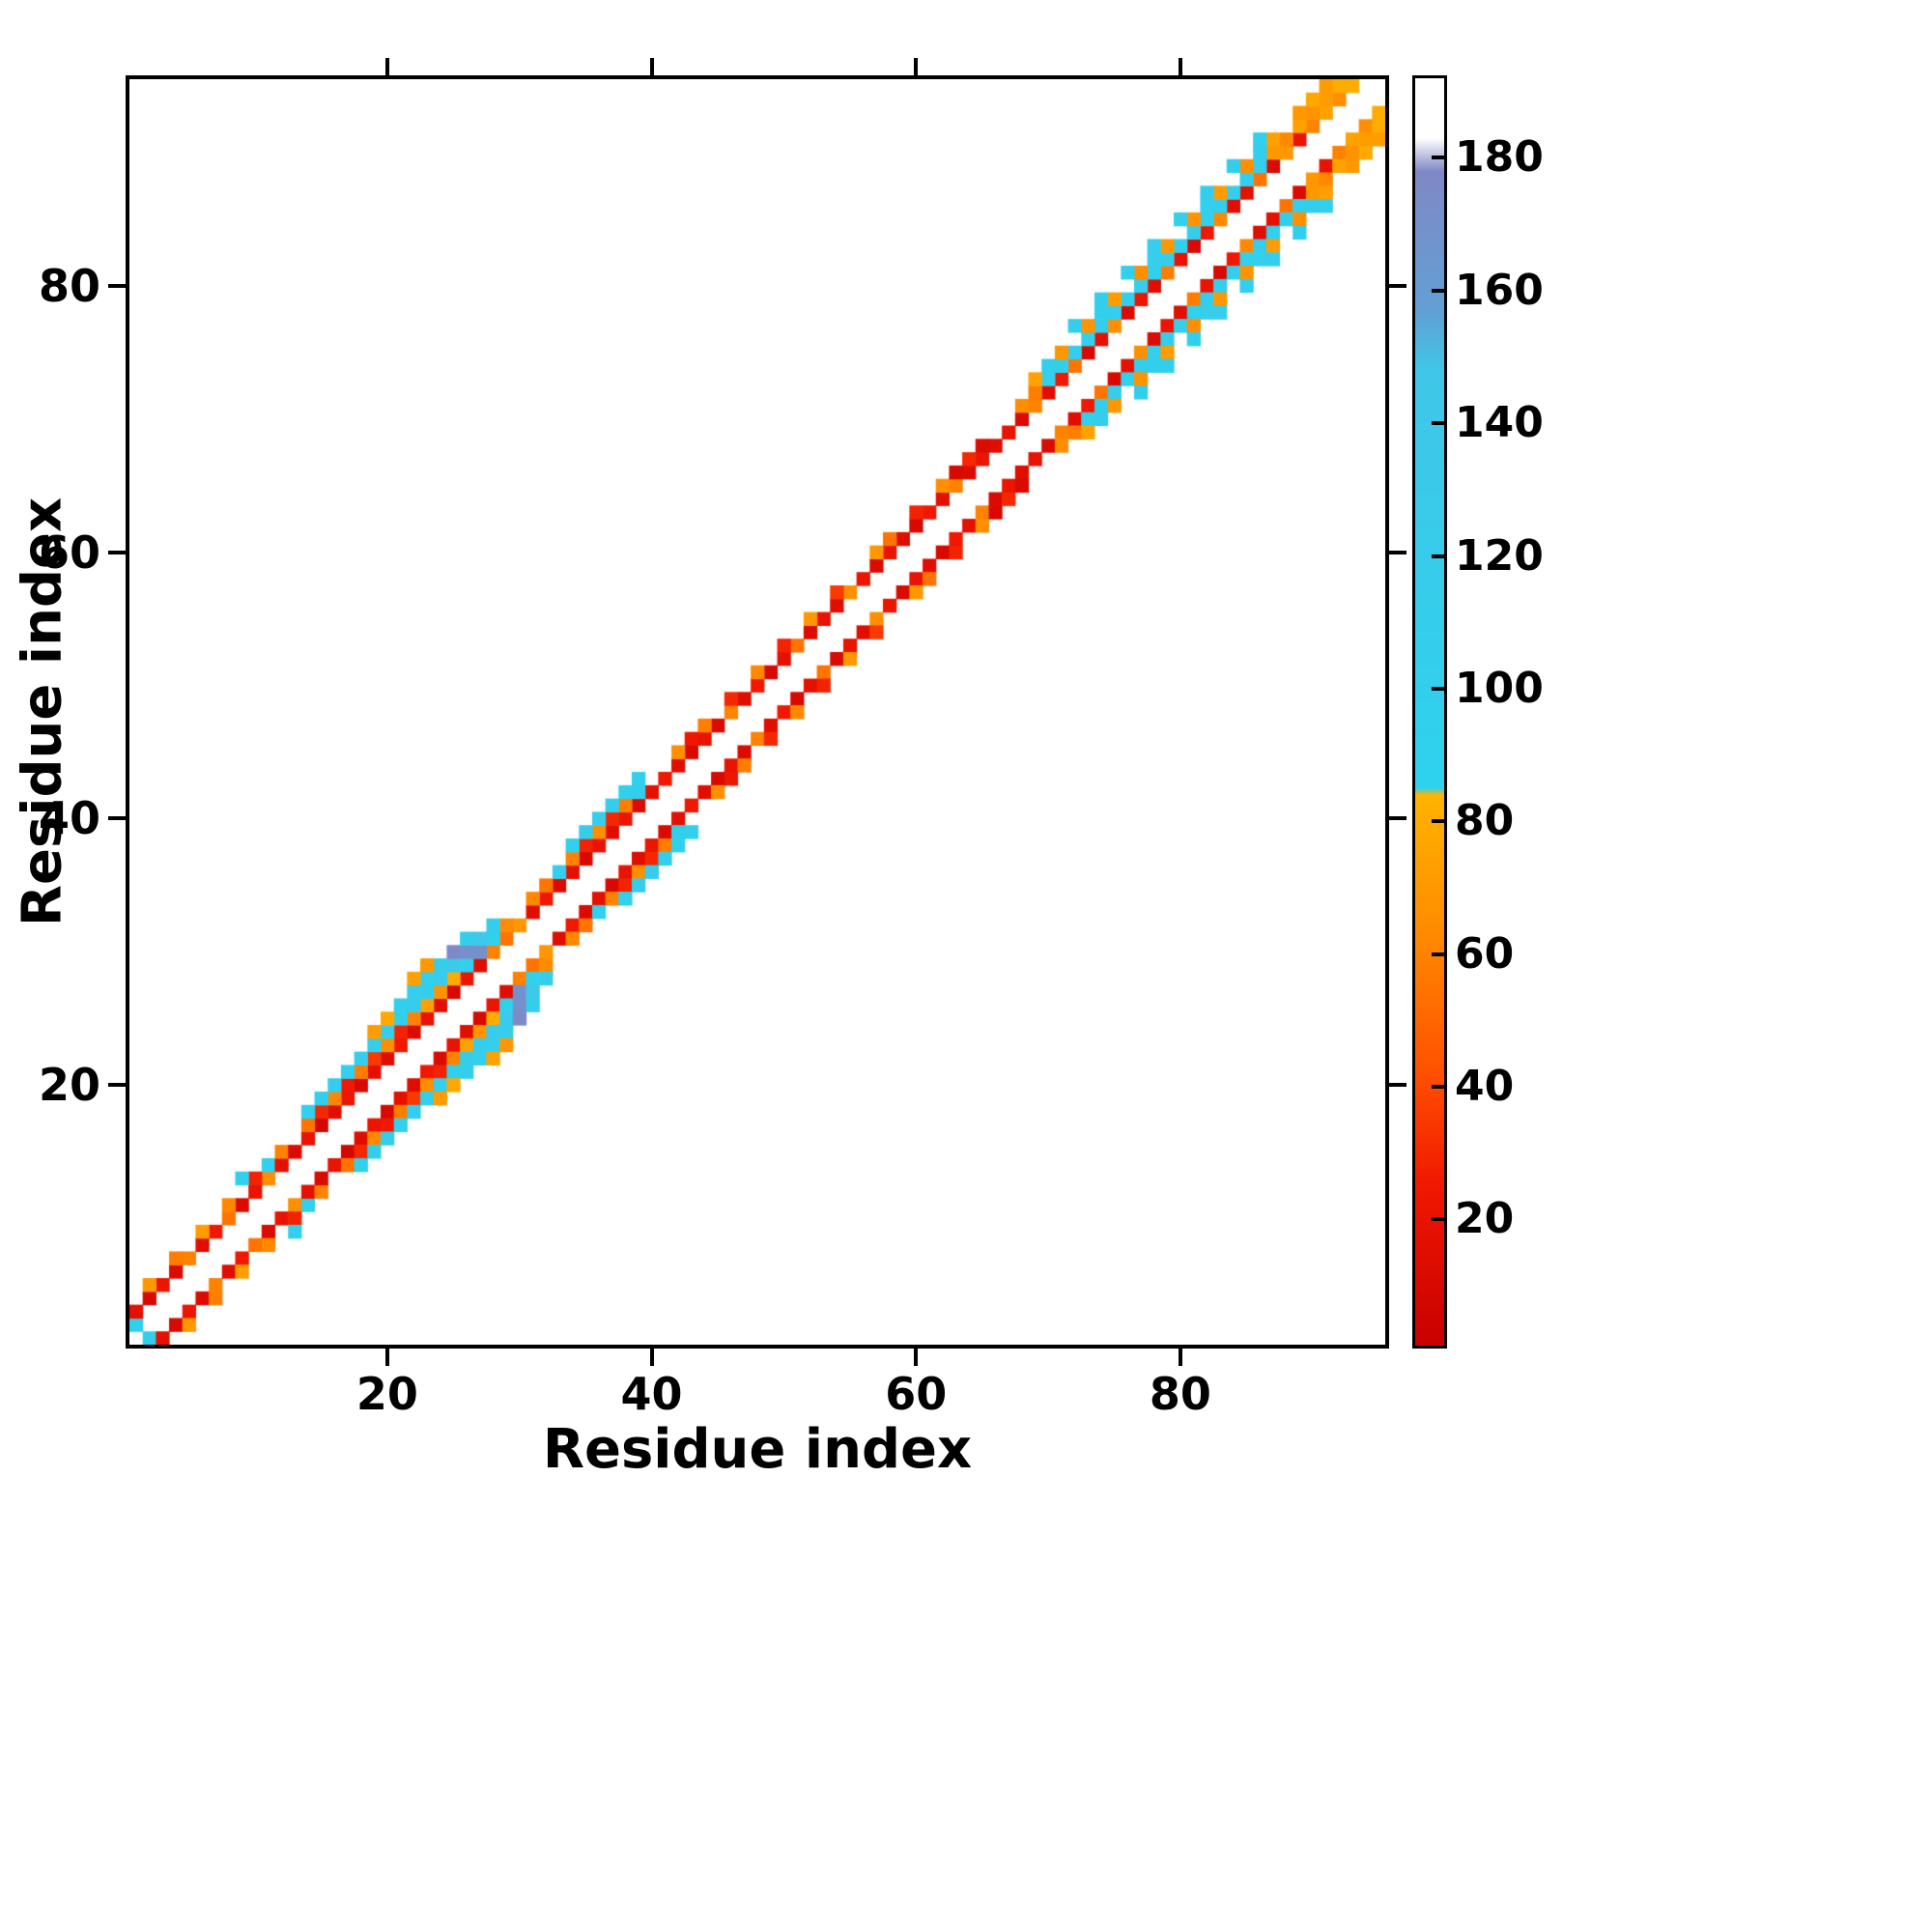  Describe the element at coordinates (1485, 1087) in the screenshot. I see `colorbar-tick-label: 40` at that location.